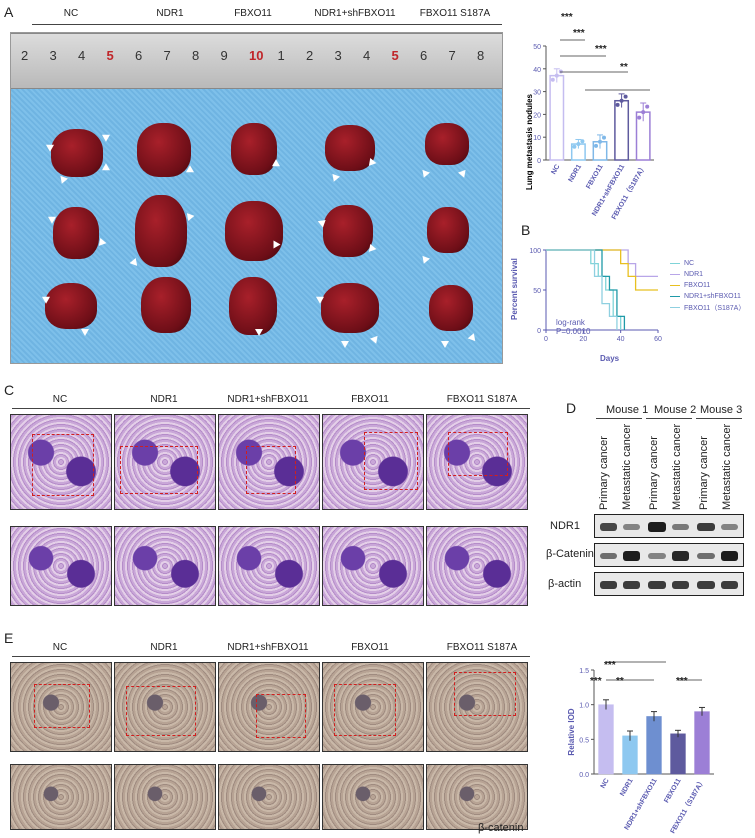 The image size is (755, 838). What do you see at coordinates (529, 141) in the screenshot?
I see `bar-top-ylabel: Lung metastasis nodules` at bounding box center [529, 141].